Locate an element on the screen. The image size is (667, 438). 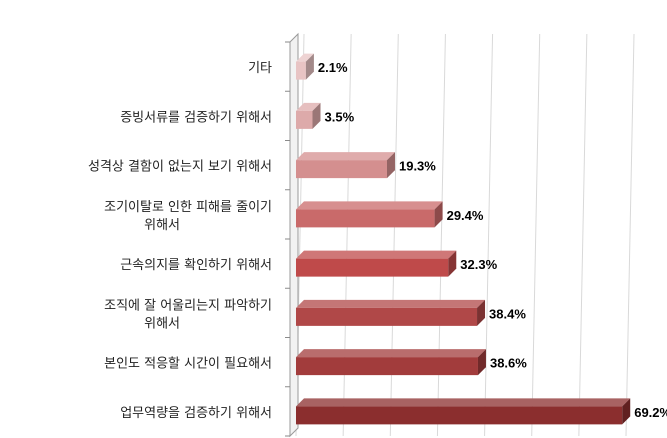
category-label: 기타 is located at coordinates (260, 68).